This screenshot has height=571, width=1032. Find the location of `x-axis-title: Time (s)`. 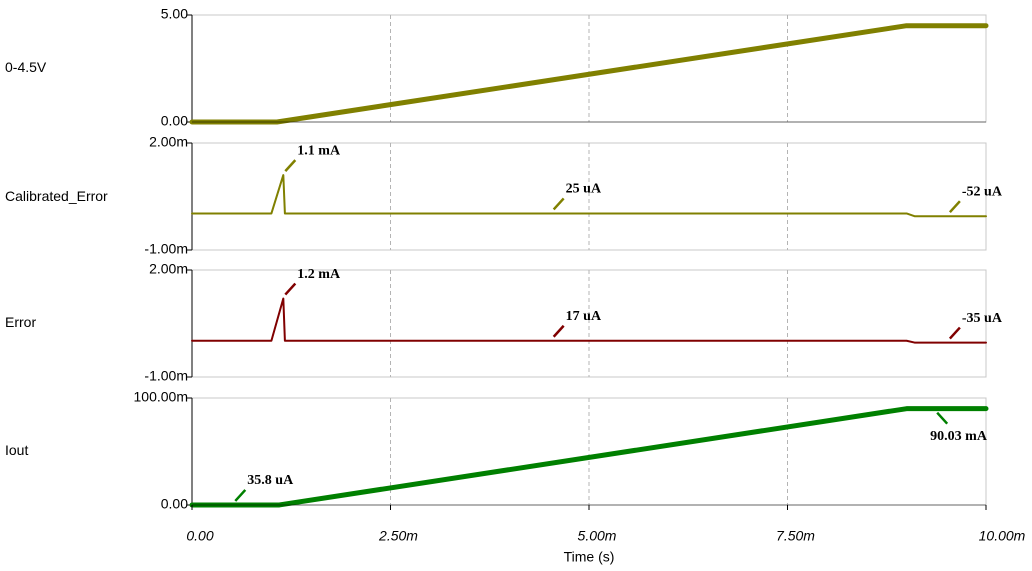

x-axis-title: Time (s) is located at coordinates (589, 557).